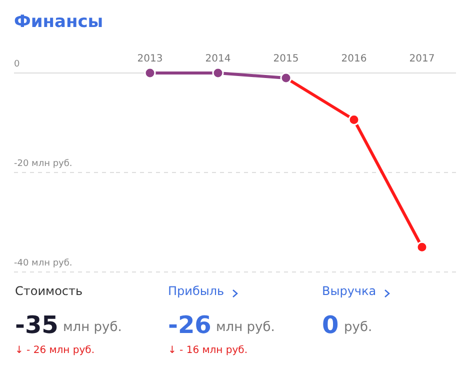 This screenshot has height=379, width=471. What do you see at coordinates (43, 263) in the screenshot?
I see `y-tick-label: -40 млн руб.` at bounding box center [43, 263].